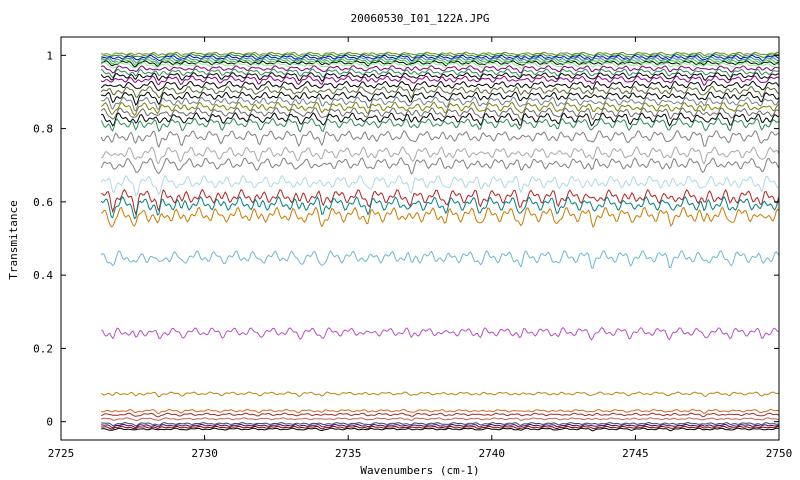  I want to click on x-axis-title: Wavenumbers (cm-1), so click(419, 470).